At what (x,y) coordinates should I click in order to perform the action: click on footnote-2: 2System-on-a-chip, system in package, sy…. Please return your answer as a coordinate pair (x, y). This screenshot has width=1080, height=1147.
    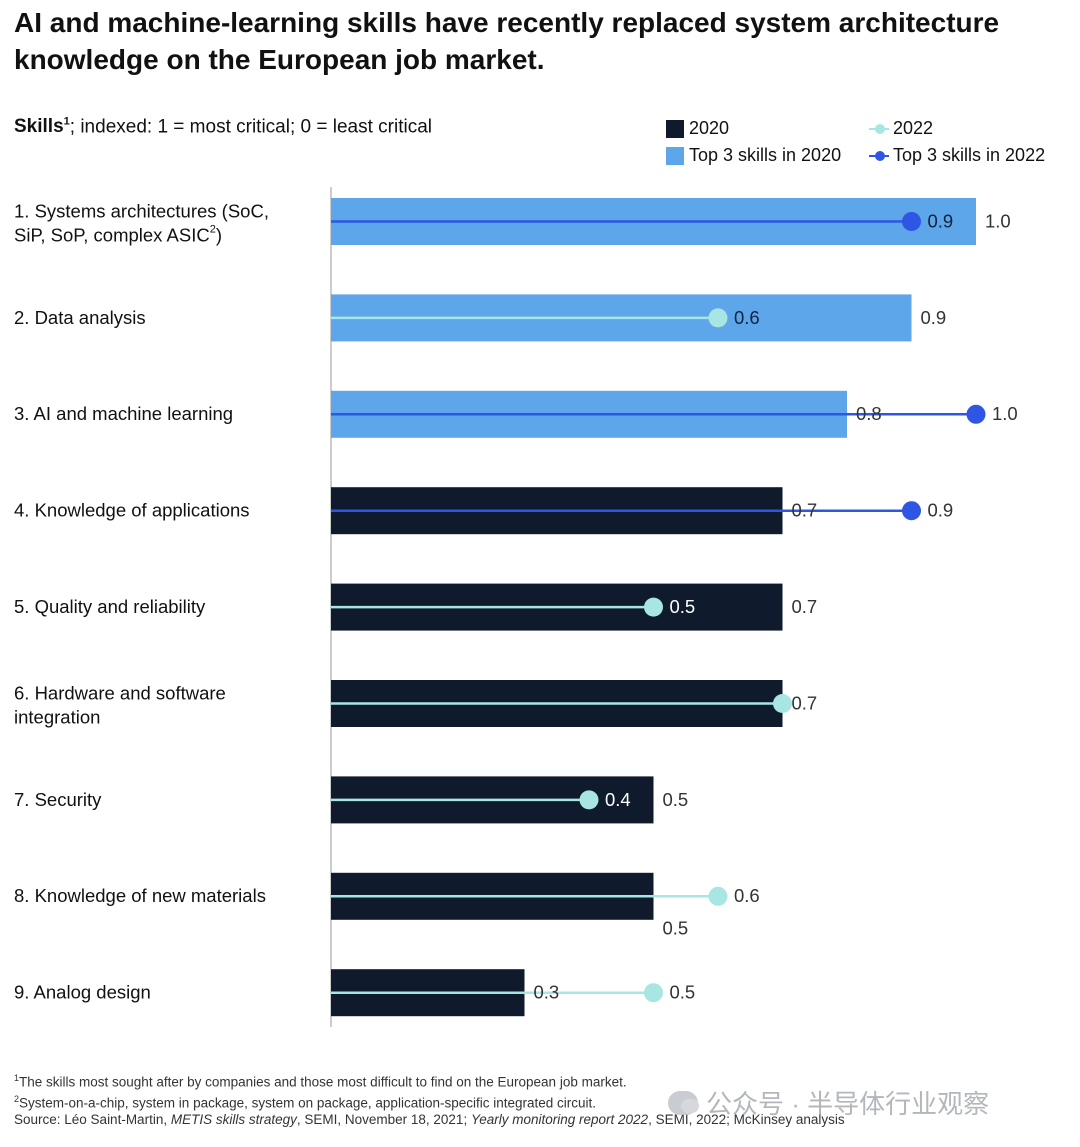
    Looking at the image, I should click on (305, 1102).